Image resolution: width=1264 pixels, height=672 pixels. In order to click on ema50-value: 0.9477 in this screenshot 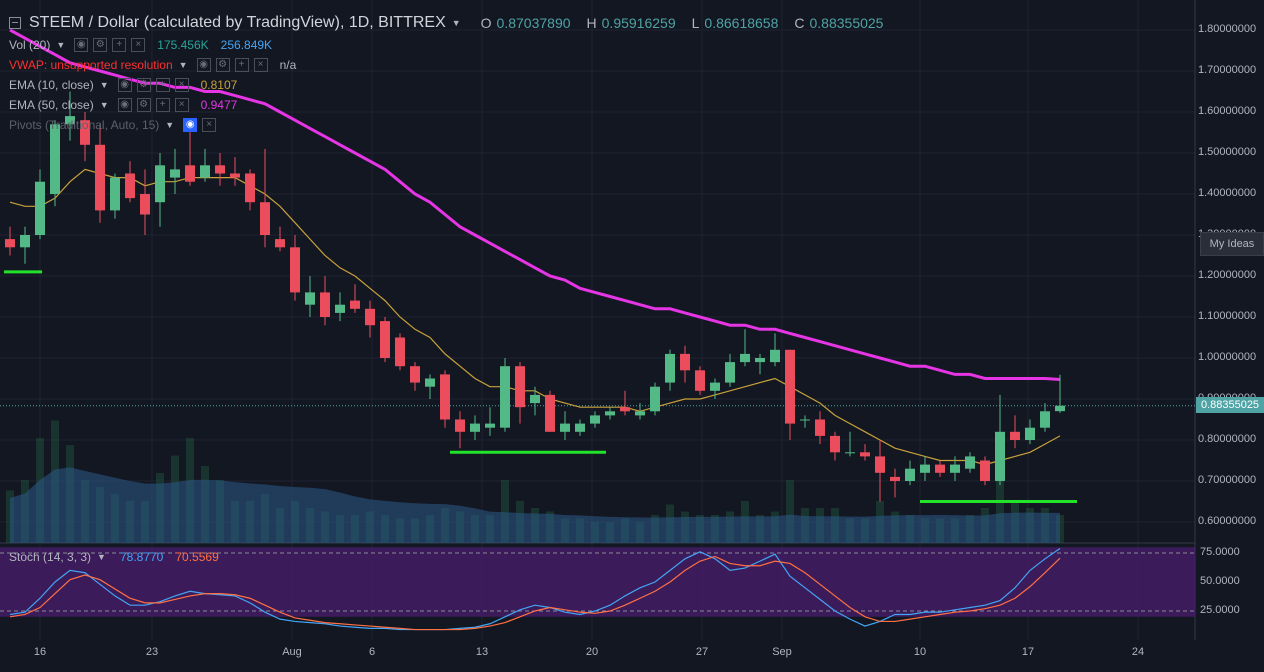, I will do `click(219, 105)`.